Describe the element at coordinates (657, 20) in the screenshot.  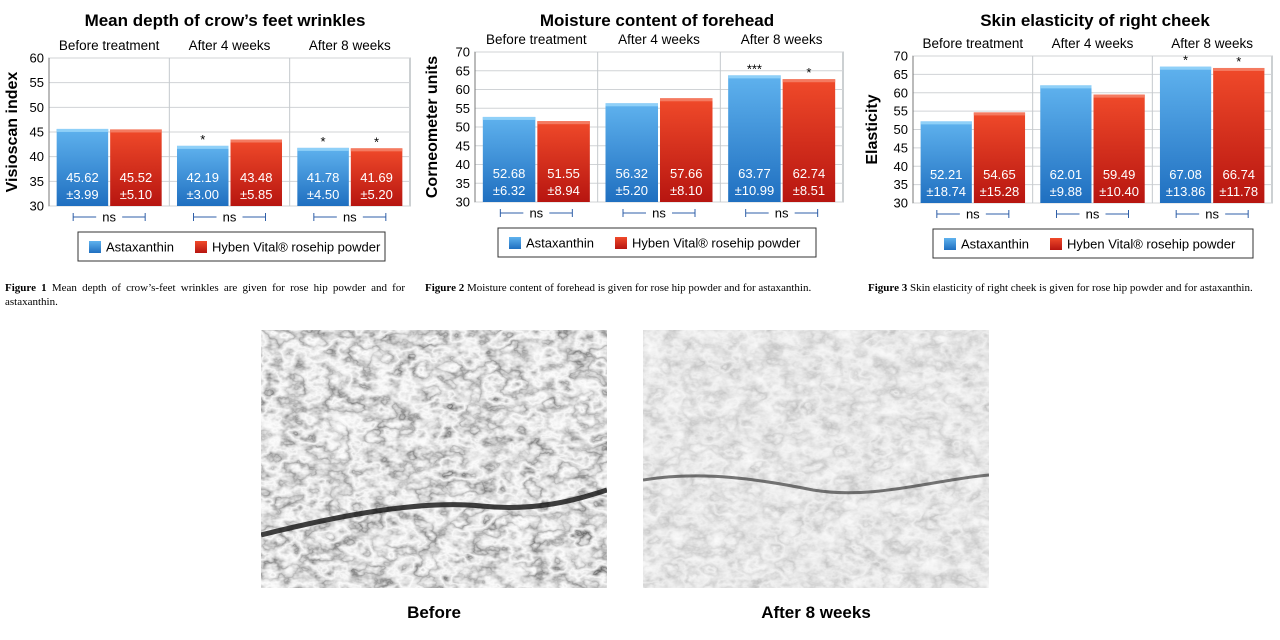
I see `chart-title: Moisture content of forehead` at that location.